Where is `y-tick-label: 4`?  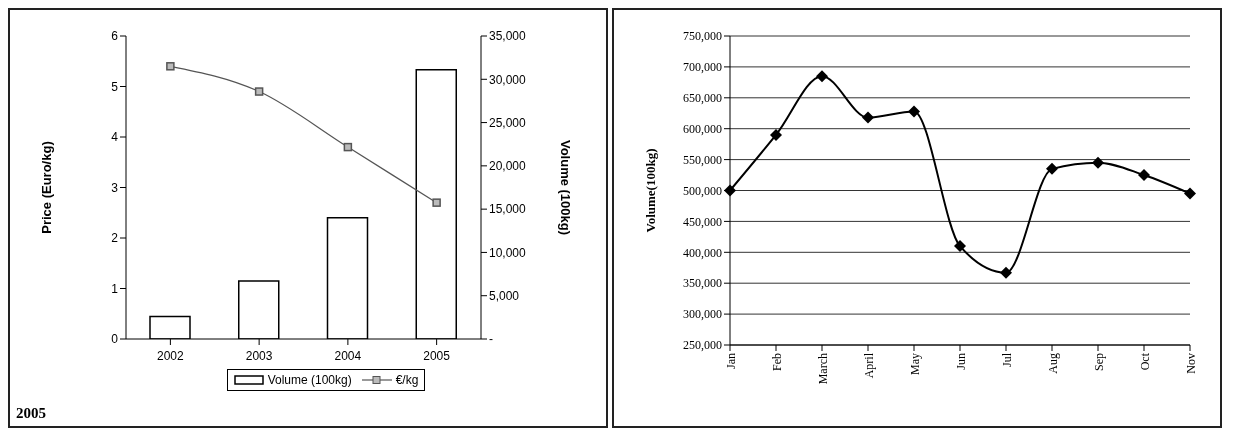 y-tick-label: 4 is located at coordinates (115, 137).